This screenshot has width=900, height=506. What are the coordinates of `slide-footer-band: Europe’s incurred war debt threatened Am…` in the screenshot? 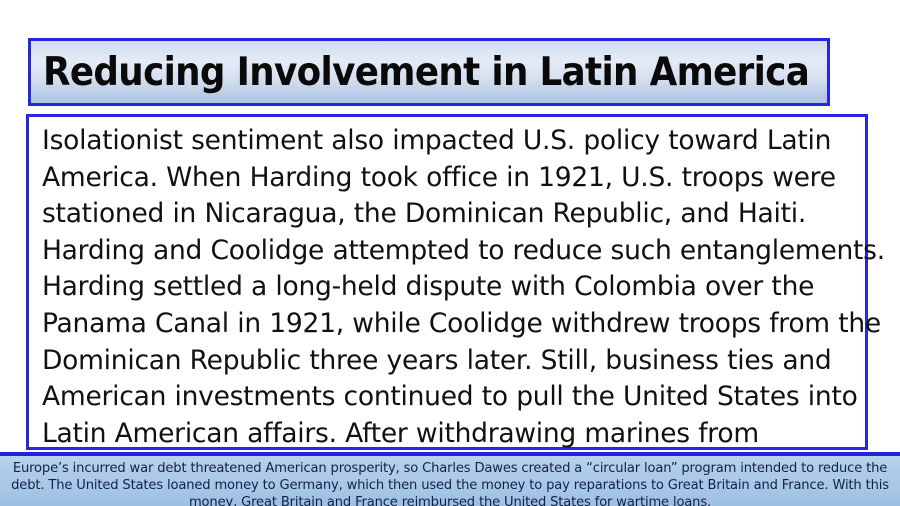 It's located at (450, 479).